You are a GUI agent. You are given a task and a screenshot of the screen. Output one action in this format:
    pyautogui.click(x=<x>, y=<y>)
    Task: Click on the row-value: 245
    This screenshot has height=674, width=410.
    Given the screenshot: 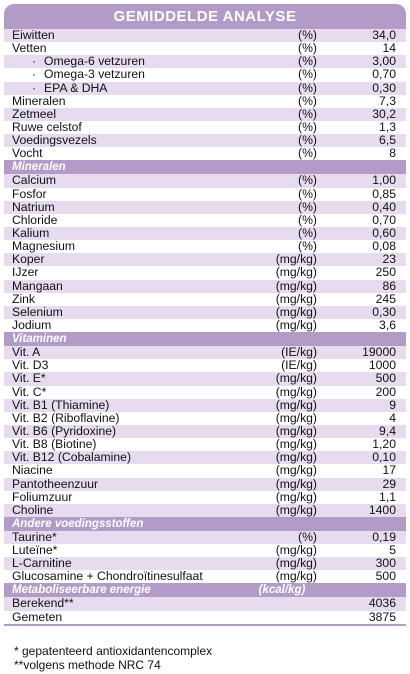 What is the action you would take?
    pyautogui.click(x=385, y=298)
    